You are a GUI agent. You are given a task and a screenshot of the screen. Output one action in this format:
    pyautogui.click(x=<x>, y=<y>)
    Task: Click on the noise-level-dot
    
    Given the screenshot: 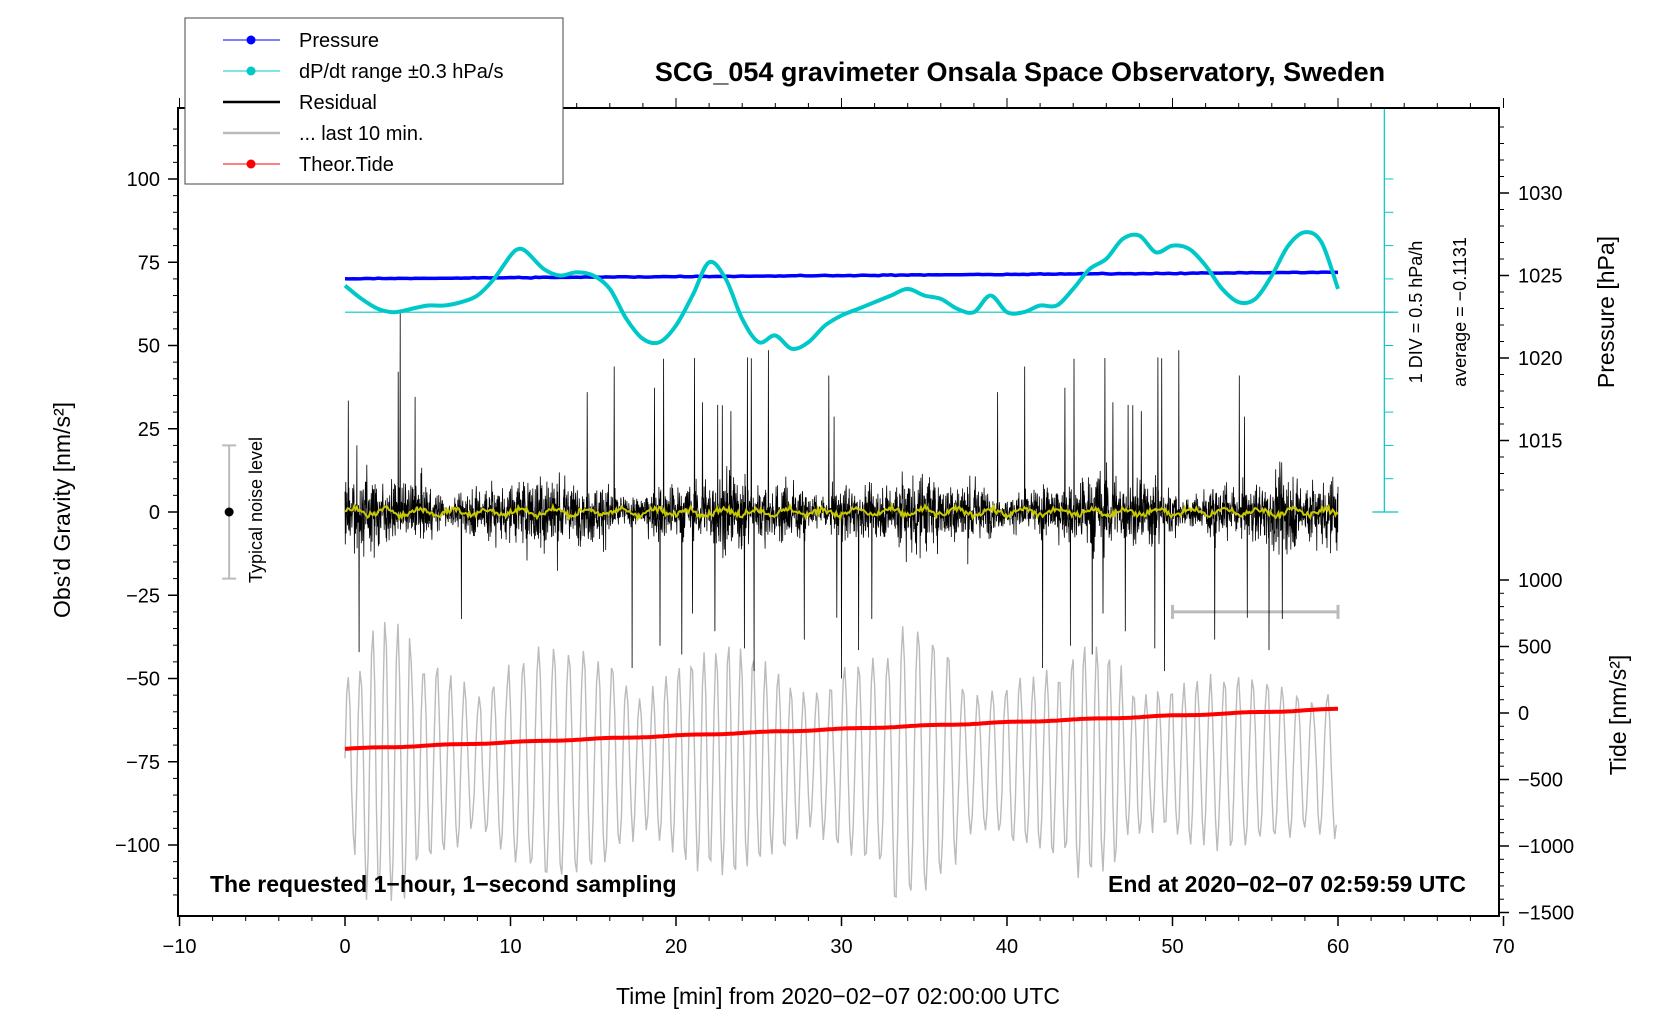 What is the action you would take?
    pyautogui.click(x=229, y=512)
    